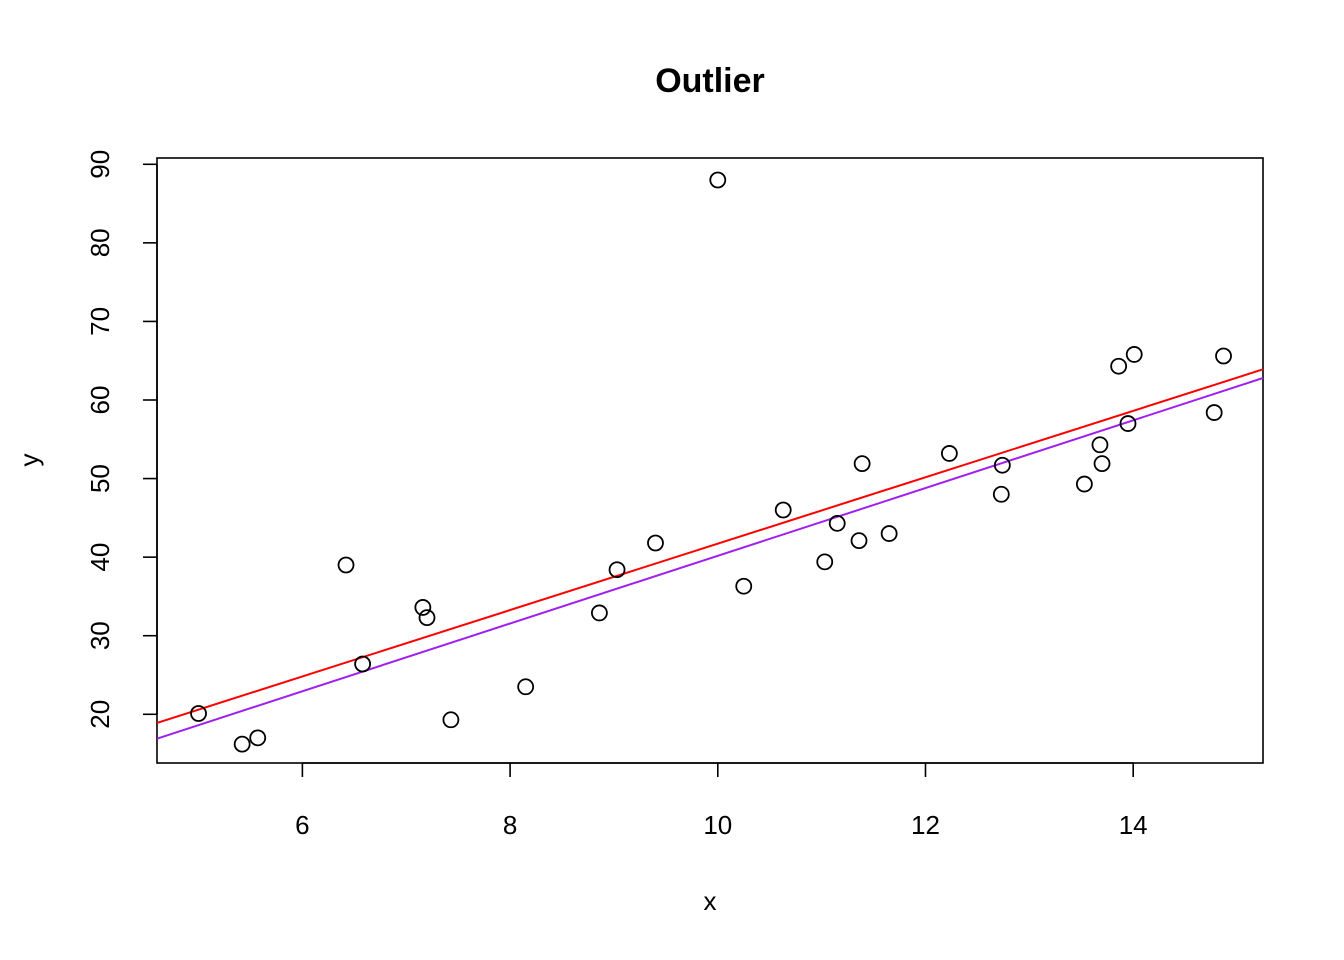  What do you see at coordinates (100, 321) in the screenshot?
I see `y-tick-label: 70` at bounding box center [100, 321].